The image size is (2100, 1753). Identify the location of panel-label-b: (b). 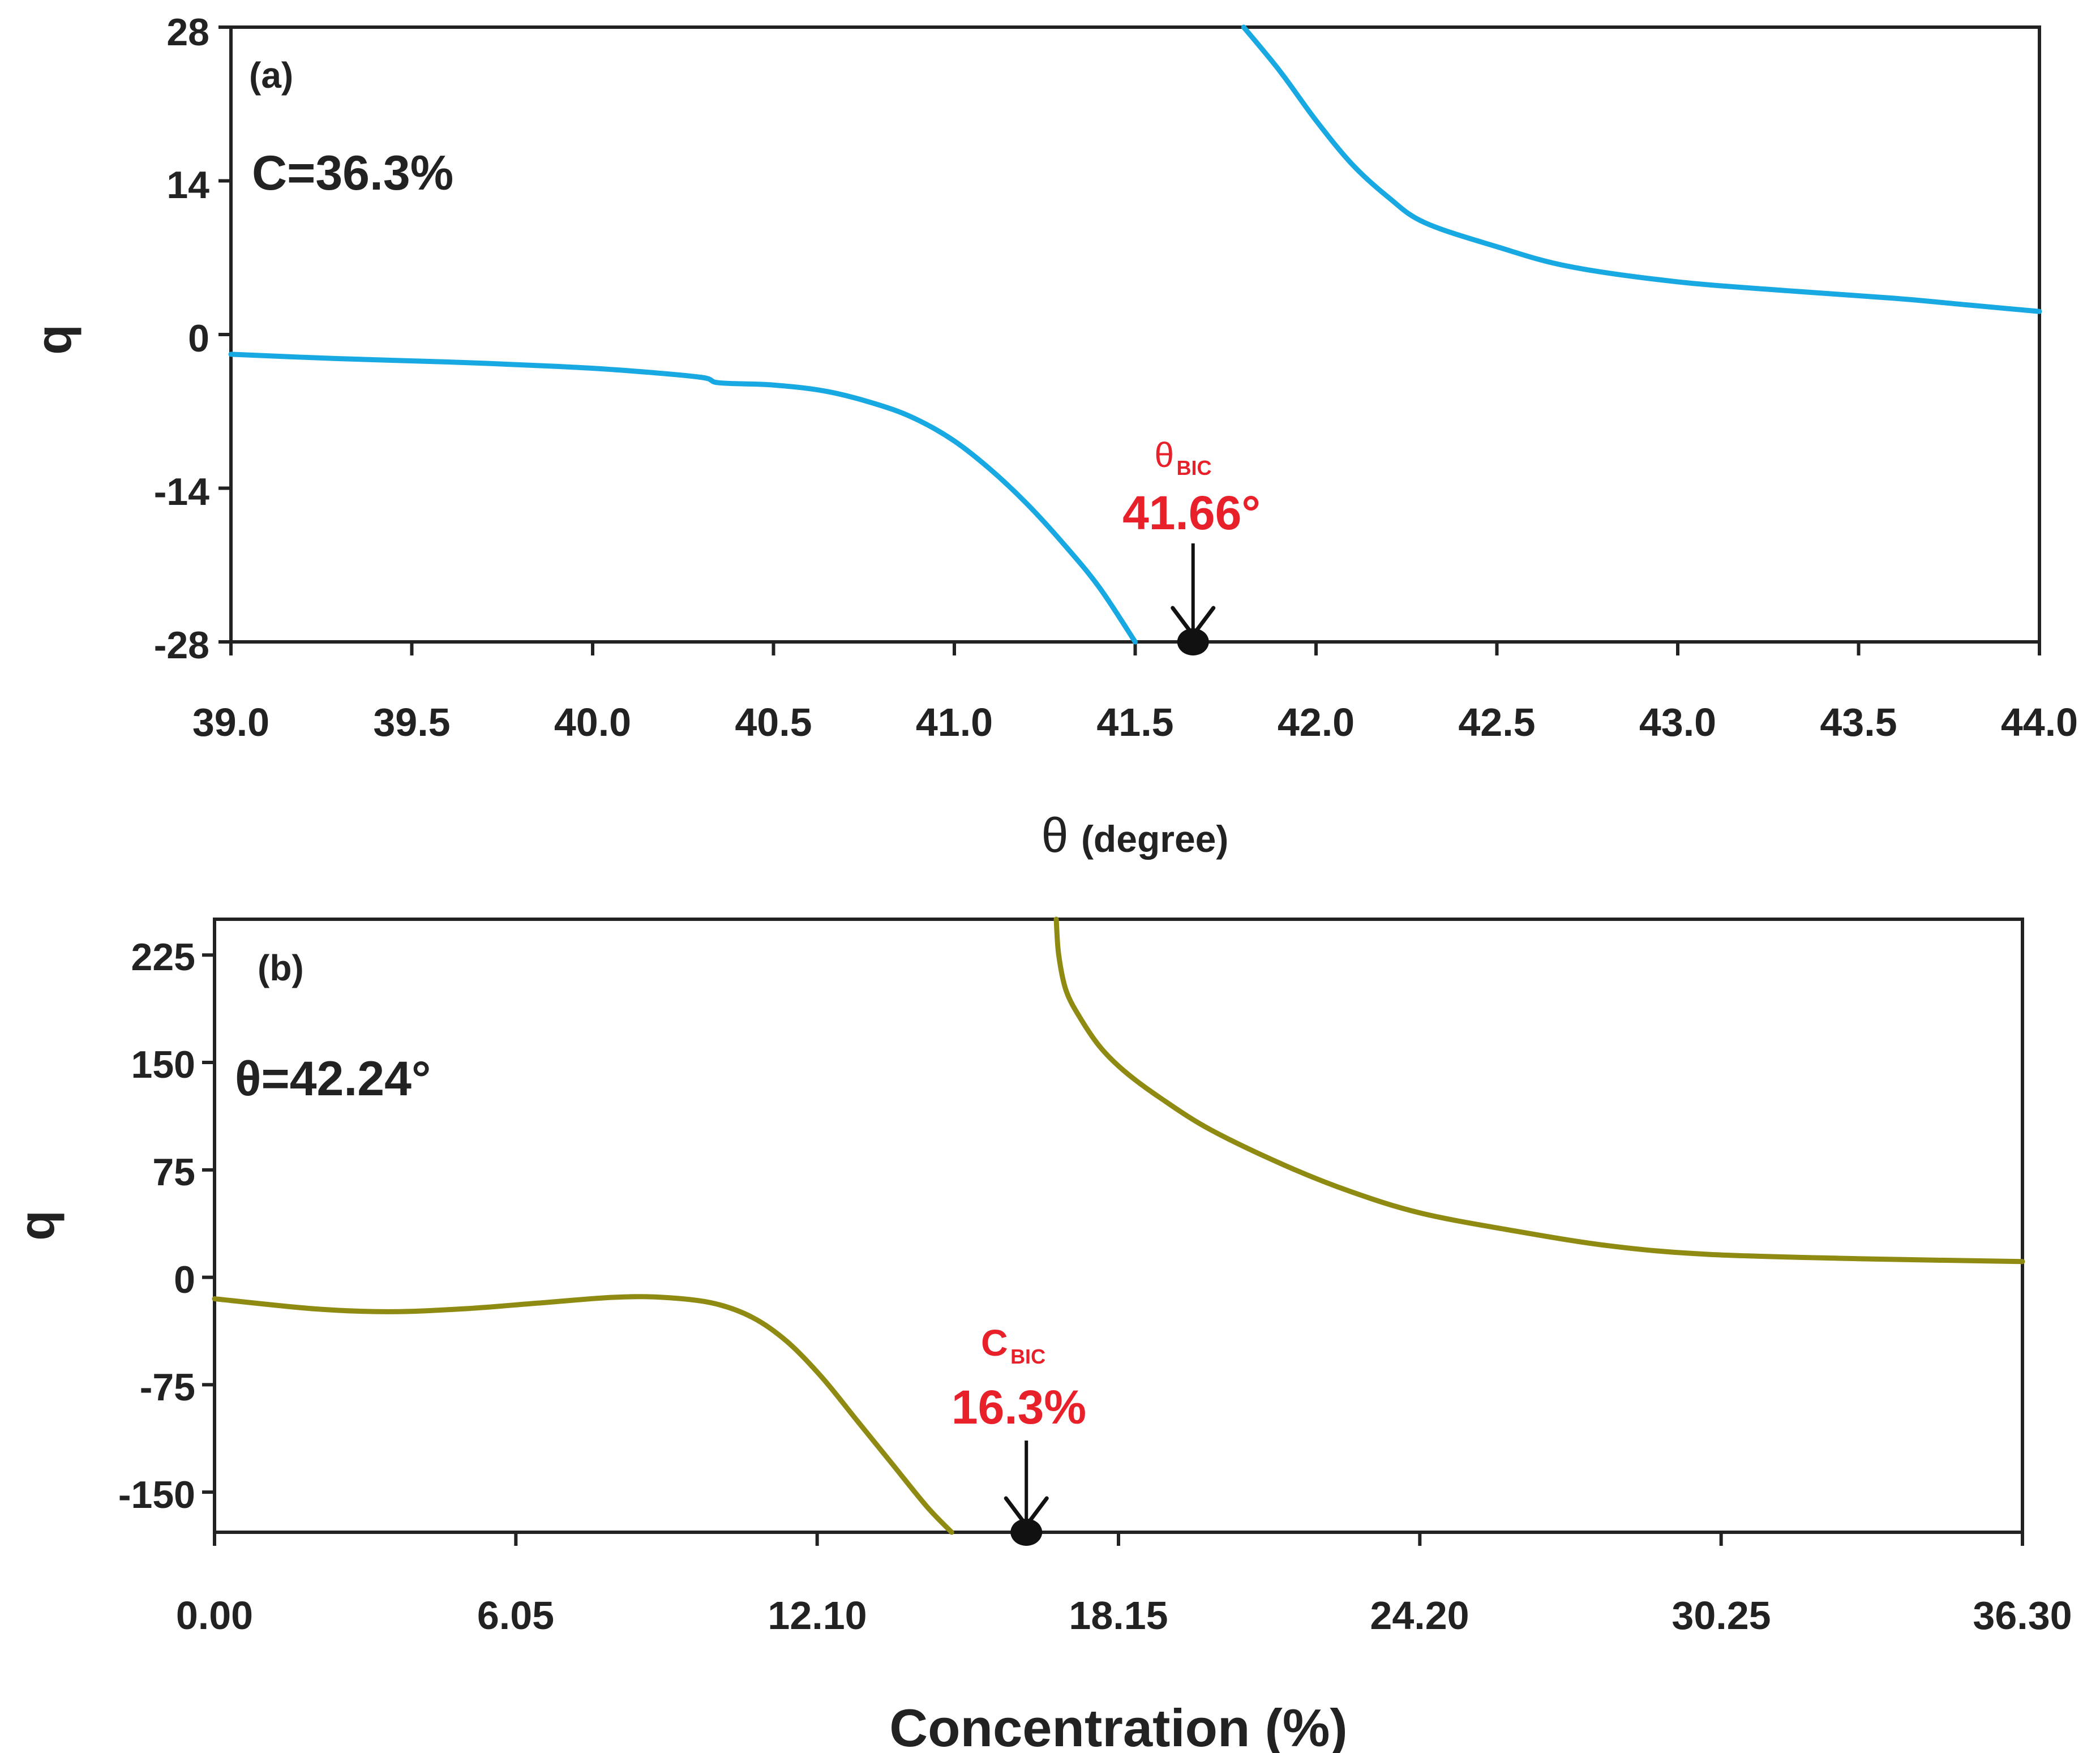
(281, 968).